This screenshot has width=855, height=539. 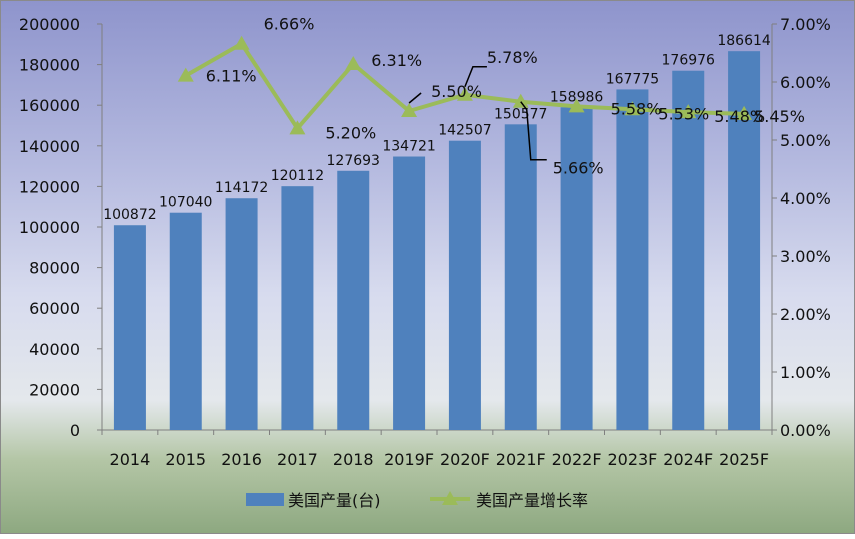 I want to click on y-left-tick-label: 120000, so click(x=49, y=186).